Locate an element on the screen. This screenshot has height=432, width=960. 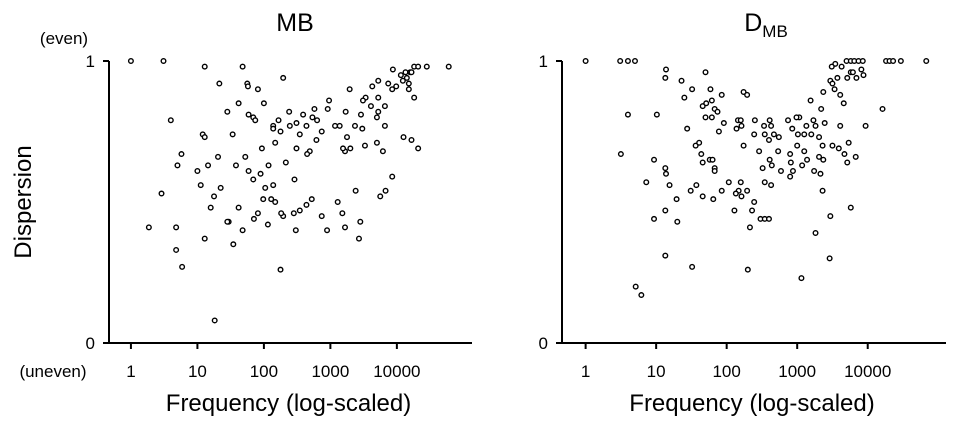
chart-title: MB is located at coordinates (295, 23).